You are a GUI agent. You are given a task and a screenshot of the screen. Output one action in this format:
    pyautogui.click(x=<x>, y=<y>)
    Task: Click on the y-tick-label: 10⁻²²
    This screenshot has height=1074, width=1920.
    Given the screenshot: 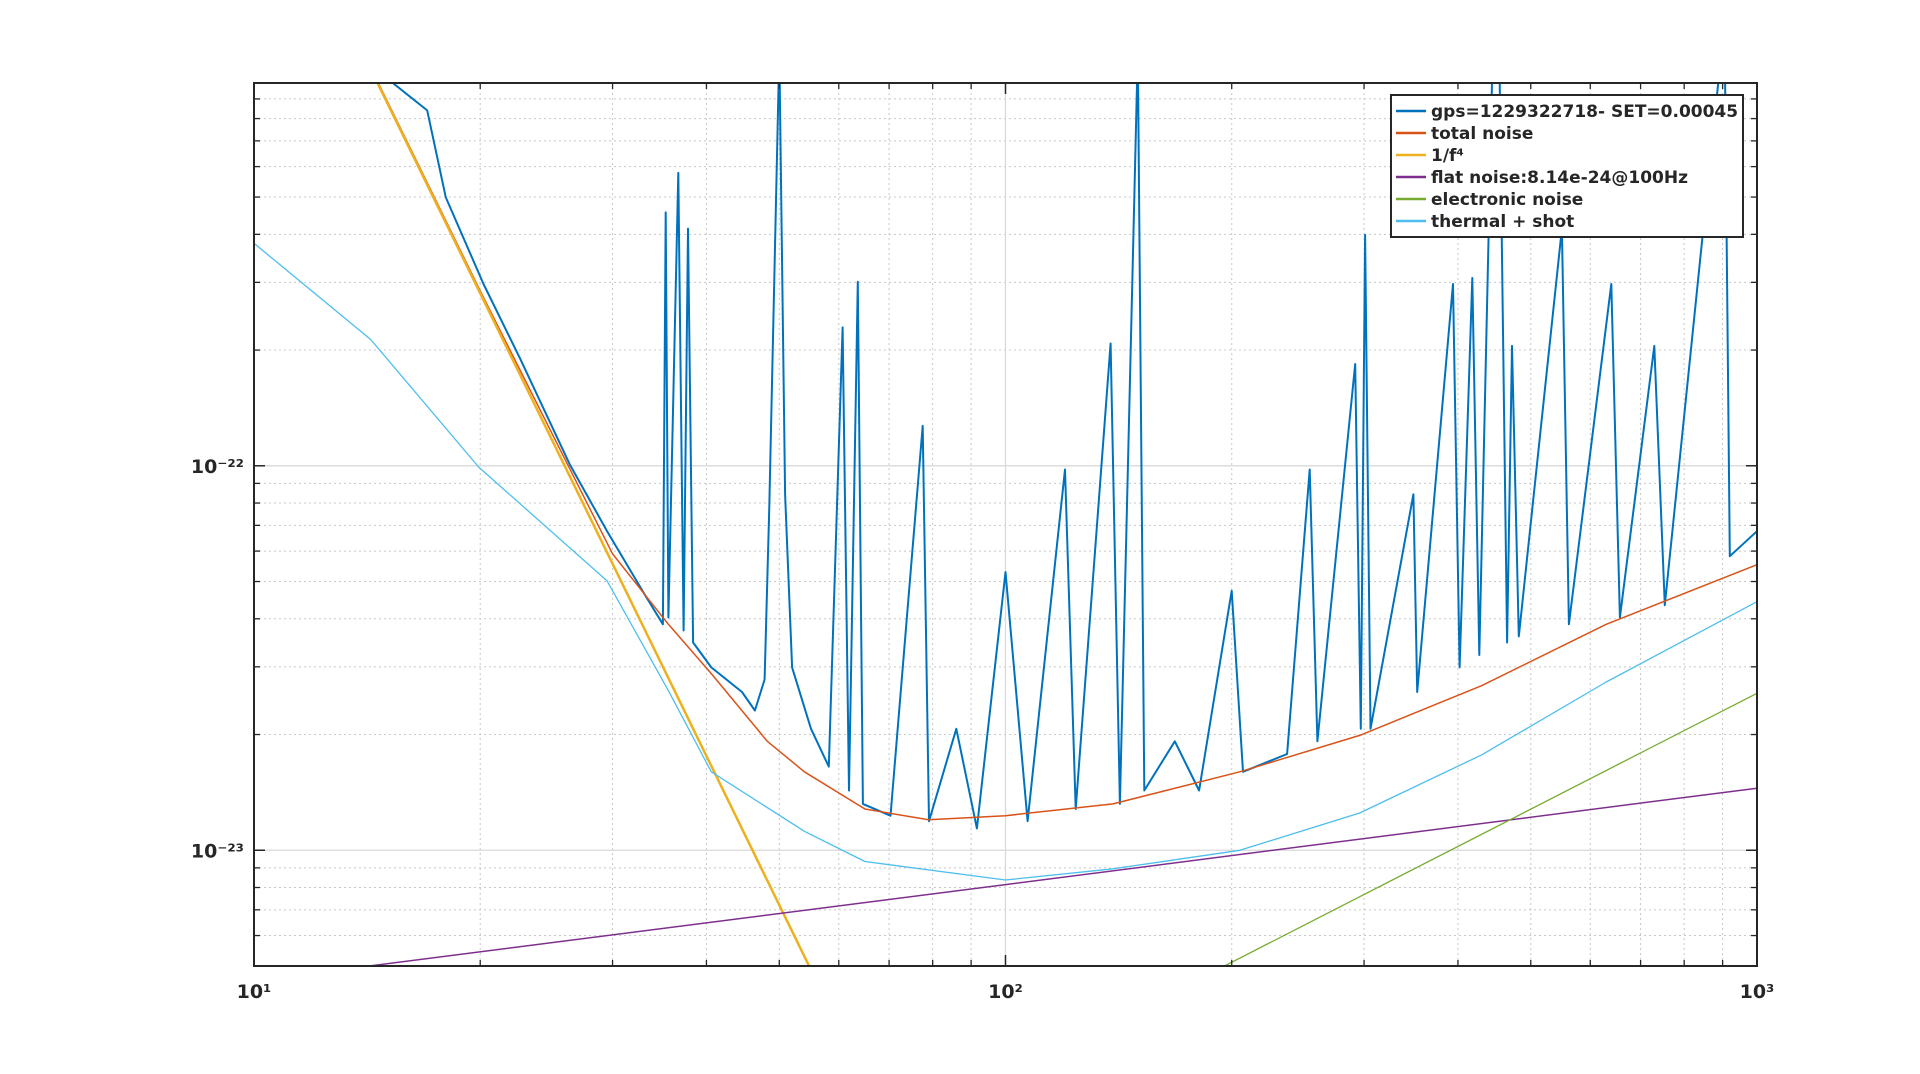 What is the action you would take?
    pyautogui.click(x=217, y=467)
    